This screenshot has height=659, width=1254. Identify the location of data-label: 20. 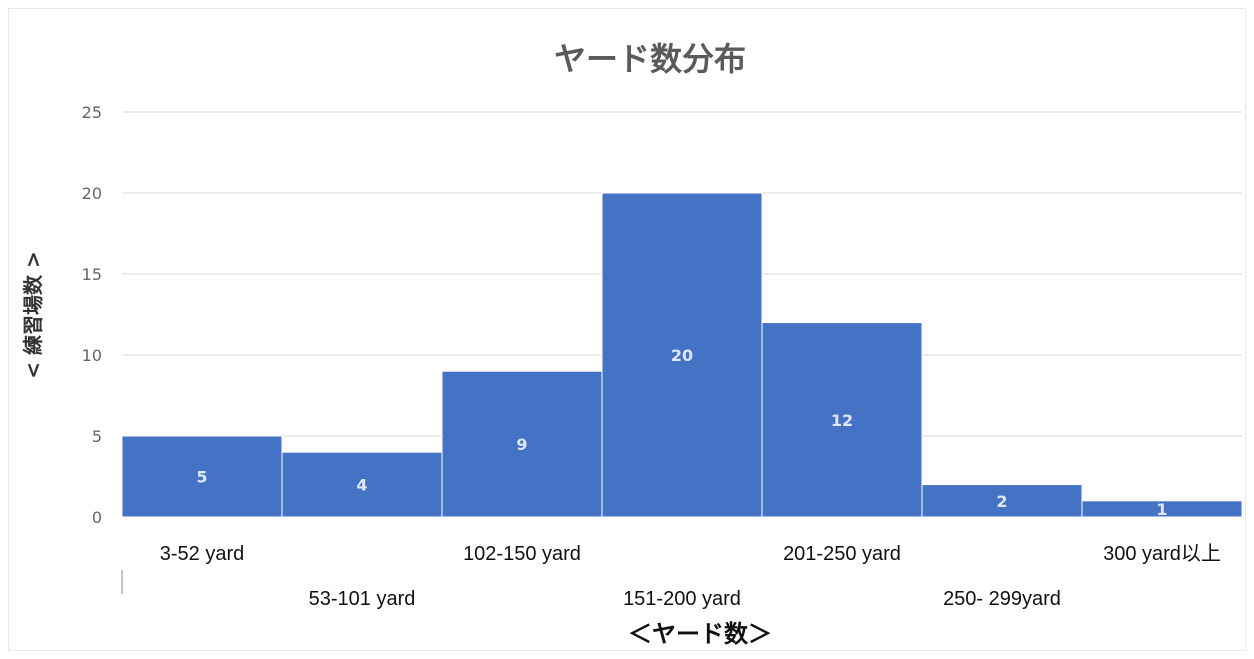
(682, 355).